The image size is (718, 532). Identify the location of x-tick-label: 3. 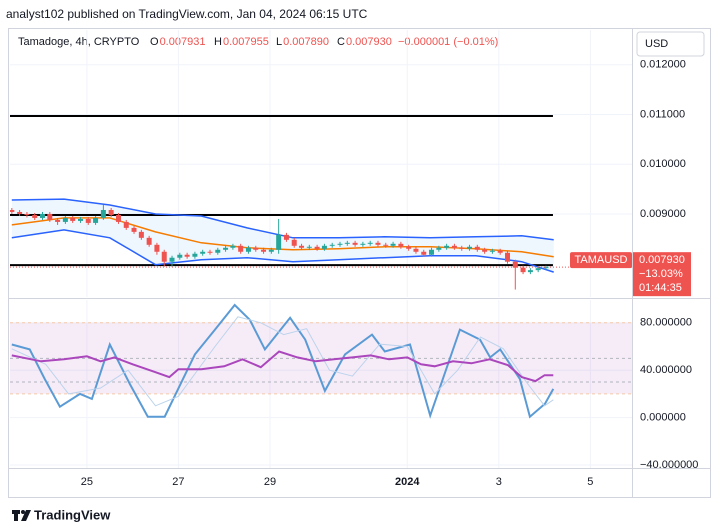
(499, 482).